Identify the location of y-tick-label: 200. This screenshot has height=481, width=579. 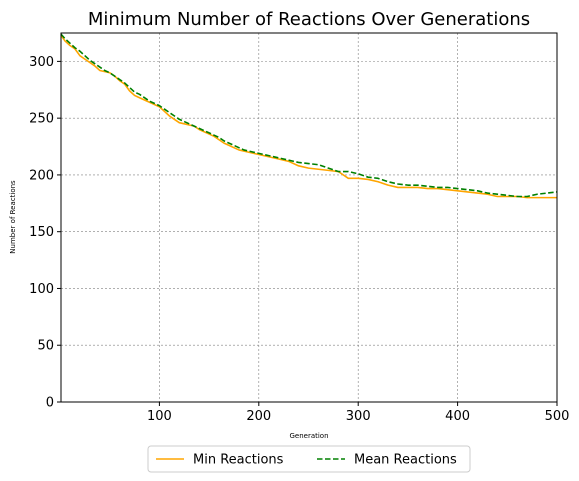
(41, 175).